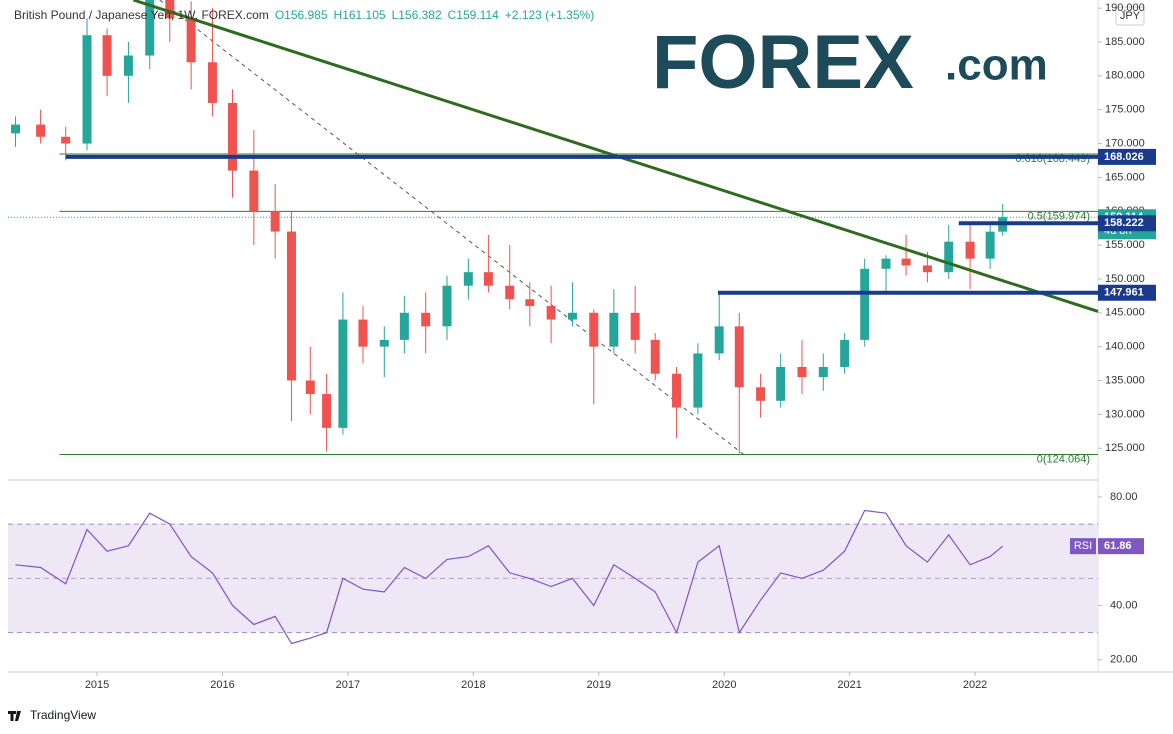  Describe the element at coordinates (301, 15) in the screenshot. I see `legend-value: O156.985` at that location.